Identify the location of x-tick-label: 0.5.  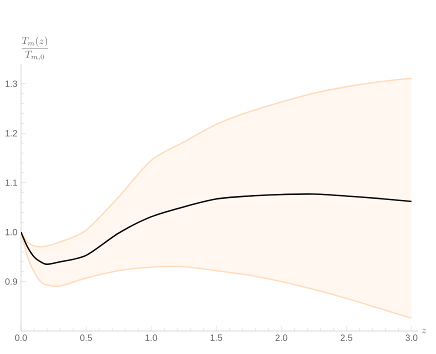
(86, 337).